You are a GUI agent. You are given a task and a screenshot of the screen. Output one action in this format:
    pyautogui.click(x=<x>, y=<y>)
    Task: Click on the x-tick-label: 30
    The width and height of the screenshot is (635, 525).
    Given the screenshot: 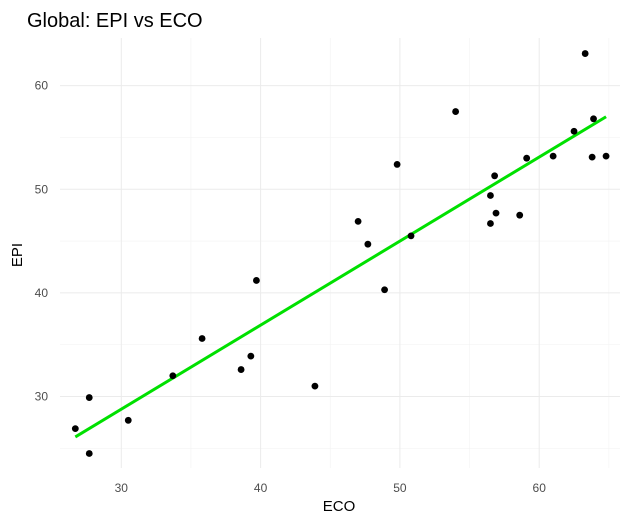 What is the action you would take?
    pyautogui.click(x=122, y=488)
    